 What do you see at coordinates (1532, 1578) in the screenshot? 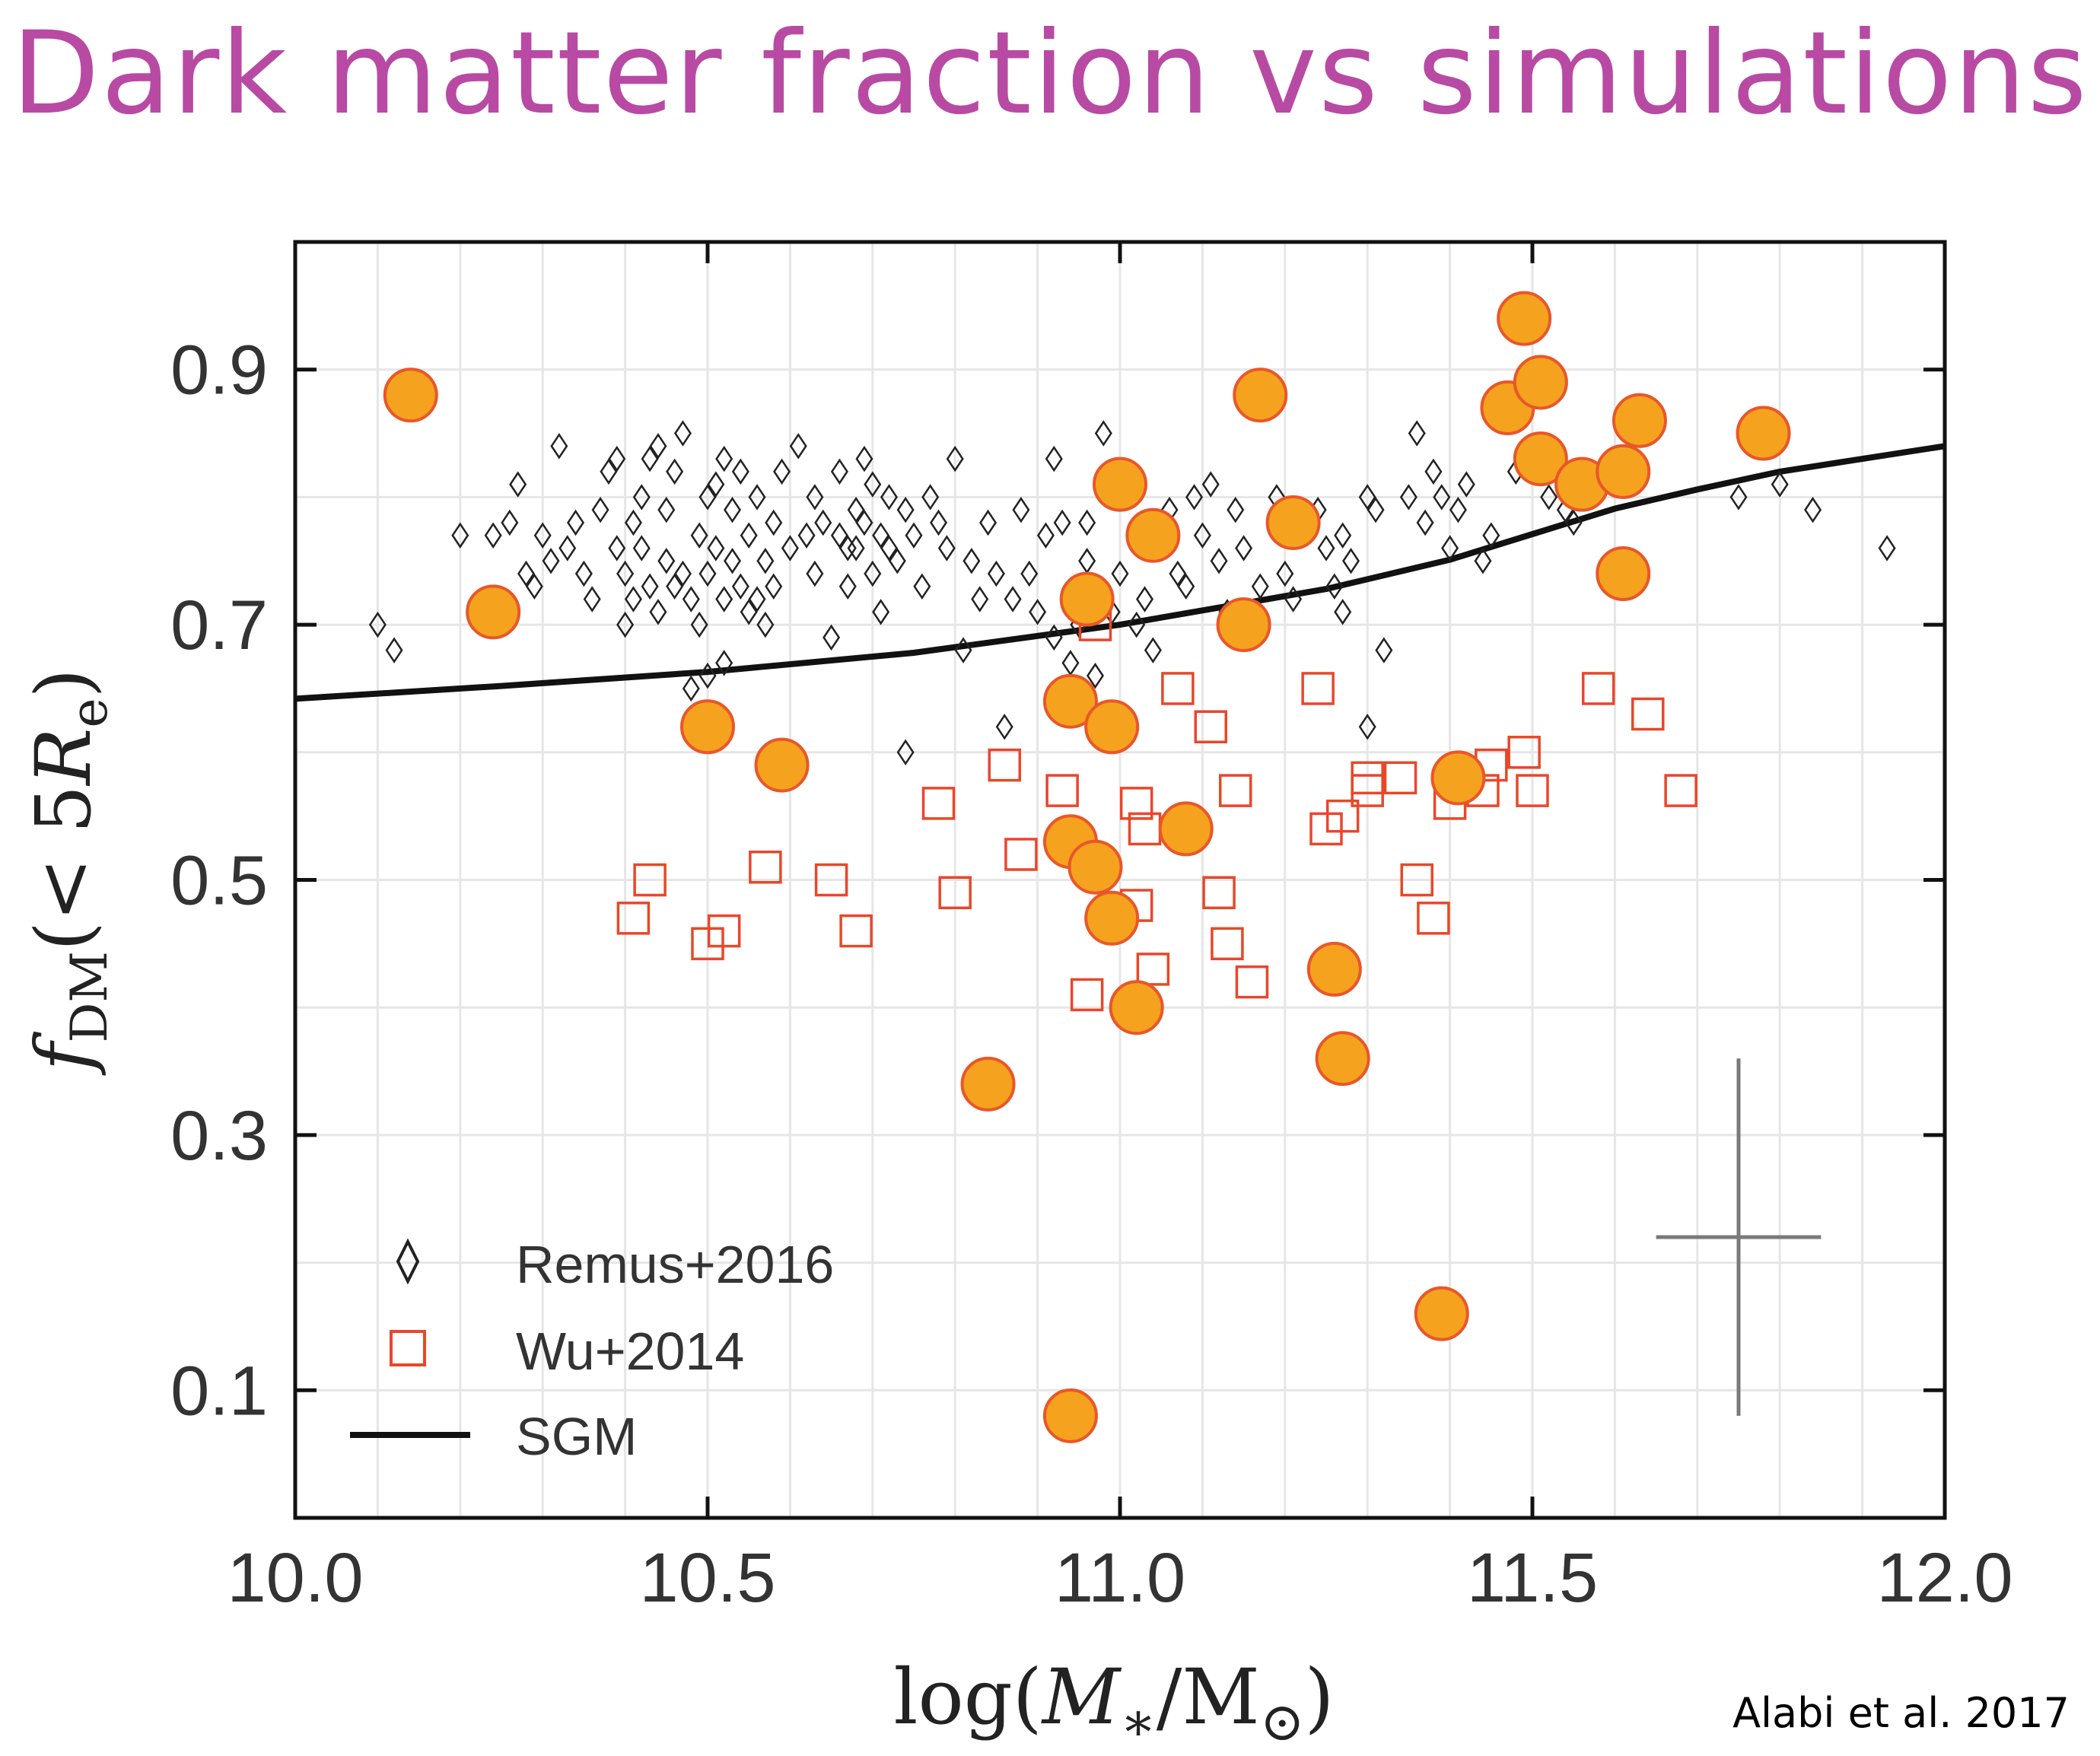
I see `x-tick-label: 11.5` at bounding box center [1532, 1578].